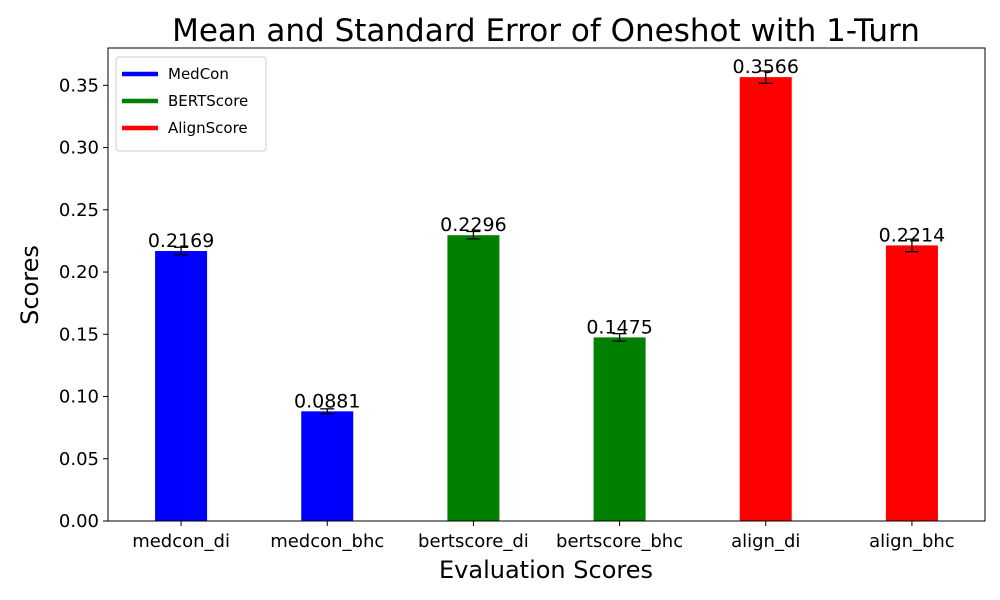  I want to click on value-label-align_di: 0.3566, so click(766, 67).